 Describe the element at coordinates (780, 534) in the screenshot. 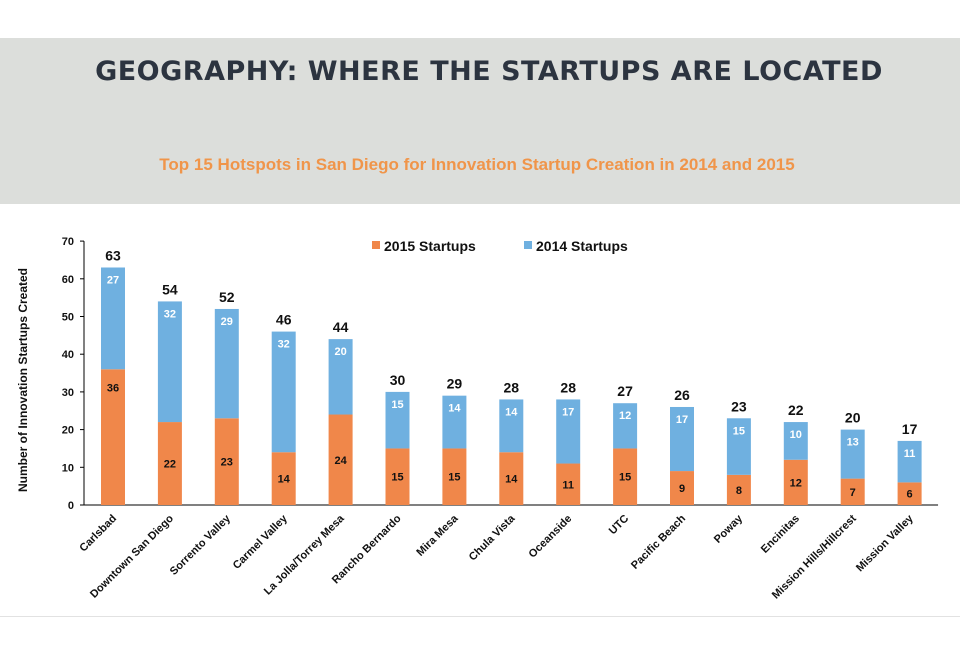

I see `x-tick-label: Encinitas` at that location.